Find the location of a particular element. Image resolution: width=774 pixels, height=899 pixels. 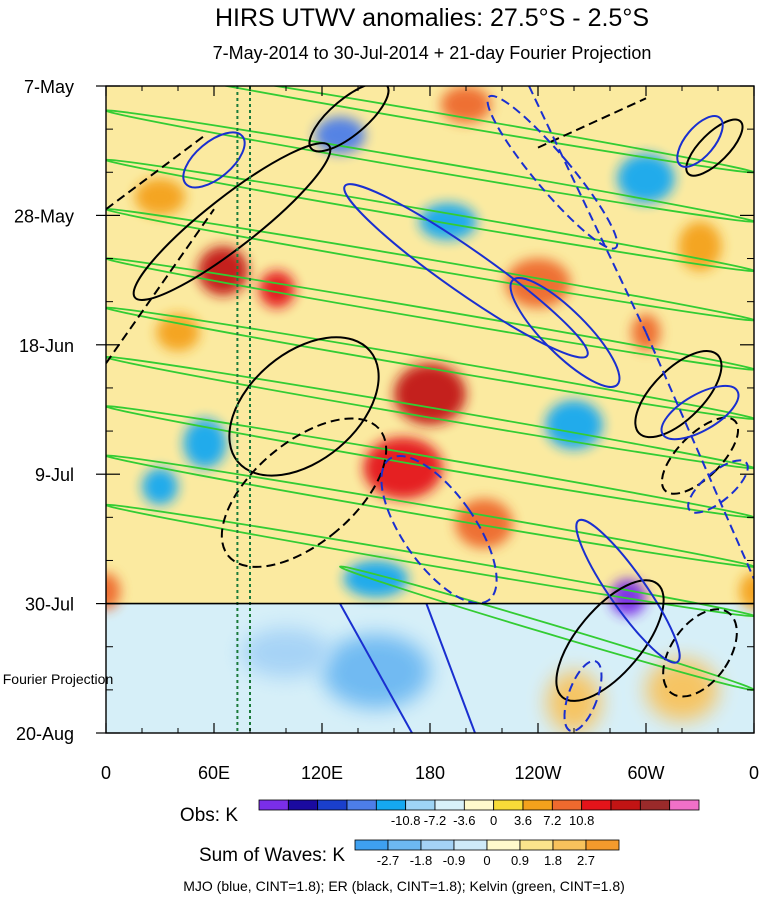

waves-colorbar-label: -1.8 is located at coordinates (421, 860).